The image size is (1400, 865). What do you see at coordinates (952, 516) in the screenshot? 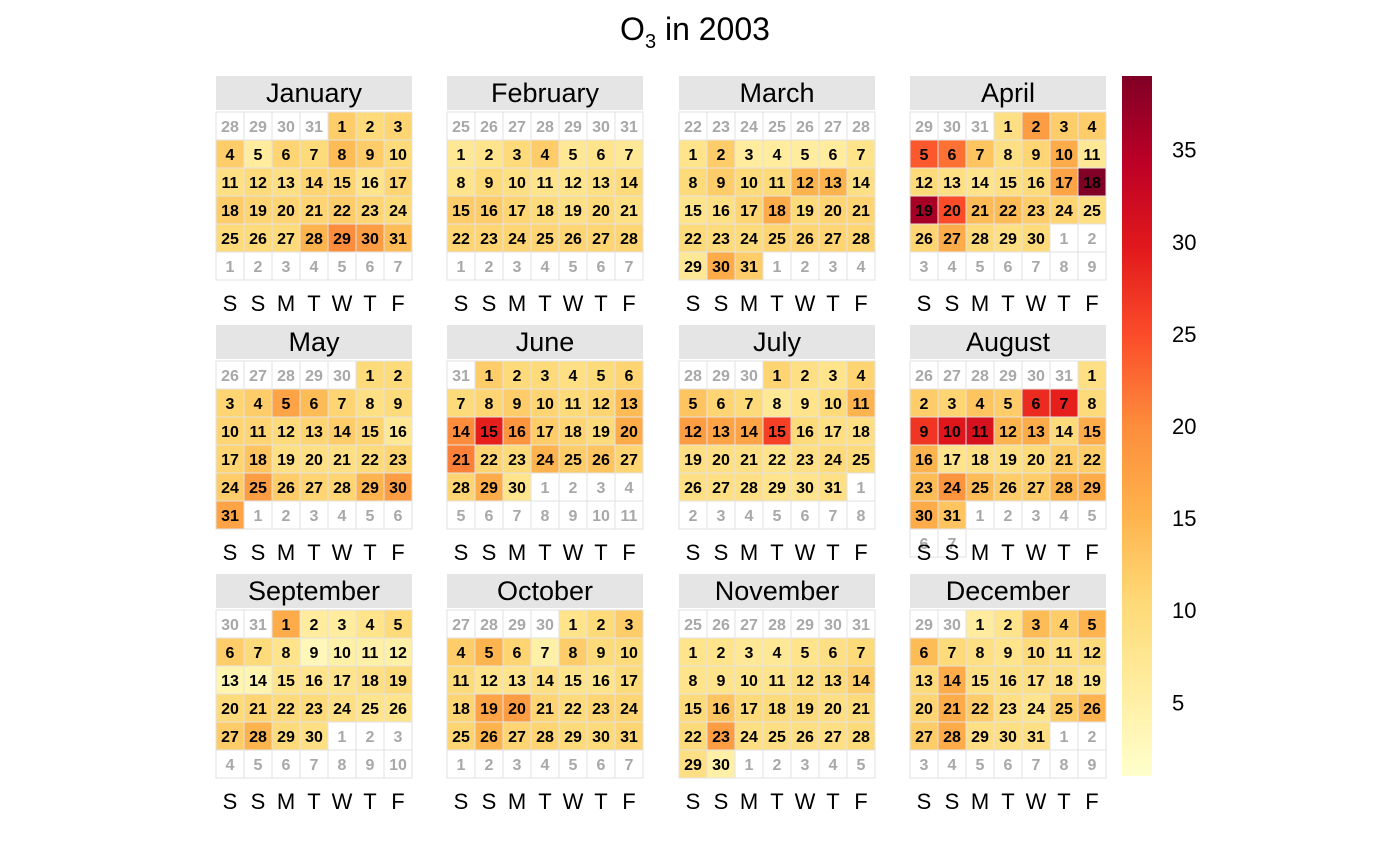
I see `day-number: 31` at bounding box center [952, 516].